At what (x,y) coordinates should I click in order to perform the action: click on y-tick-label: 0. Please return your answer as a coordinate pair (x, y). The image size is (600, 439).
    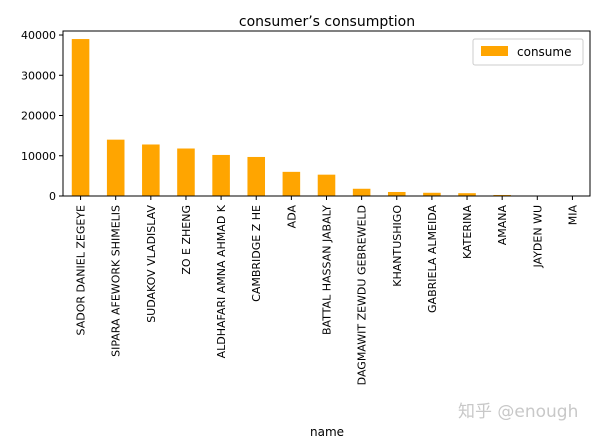
    Looking at the image, I should click on (52, 196).